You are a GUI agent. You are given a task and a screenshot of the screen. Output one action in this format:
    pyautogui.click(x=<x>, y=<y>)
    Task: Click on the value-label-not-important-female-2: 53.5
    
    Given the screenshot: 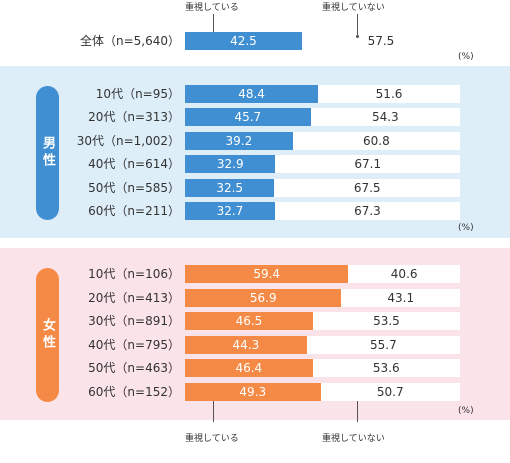 What is the action you would take?
    pyautogui.click(x=386, y=321)
    